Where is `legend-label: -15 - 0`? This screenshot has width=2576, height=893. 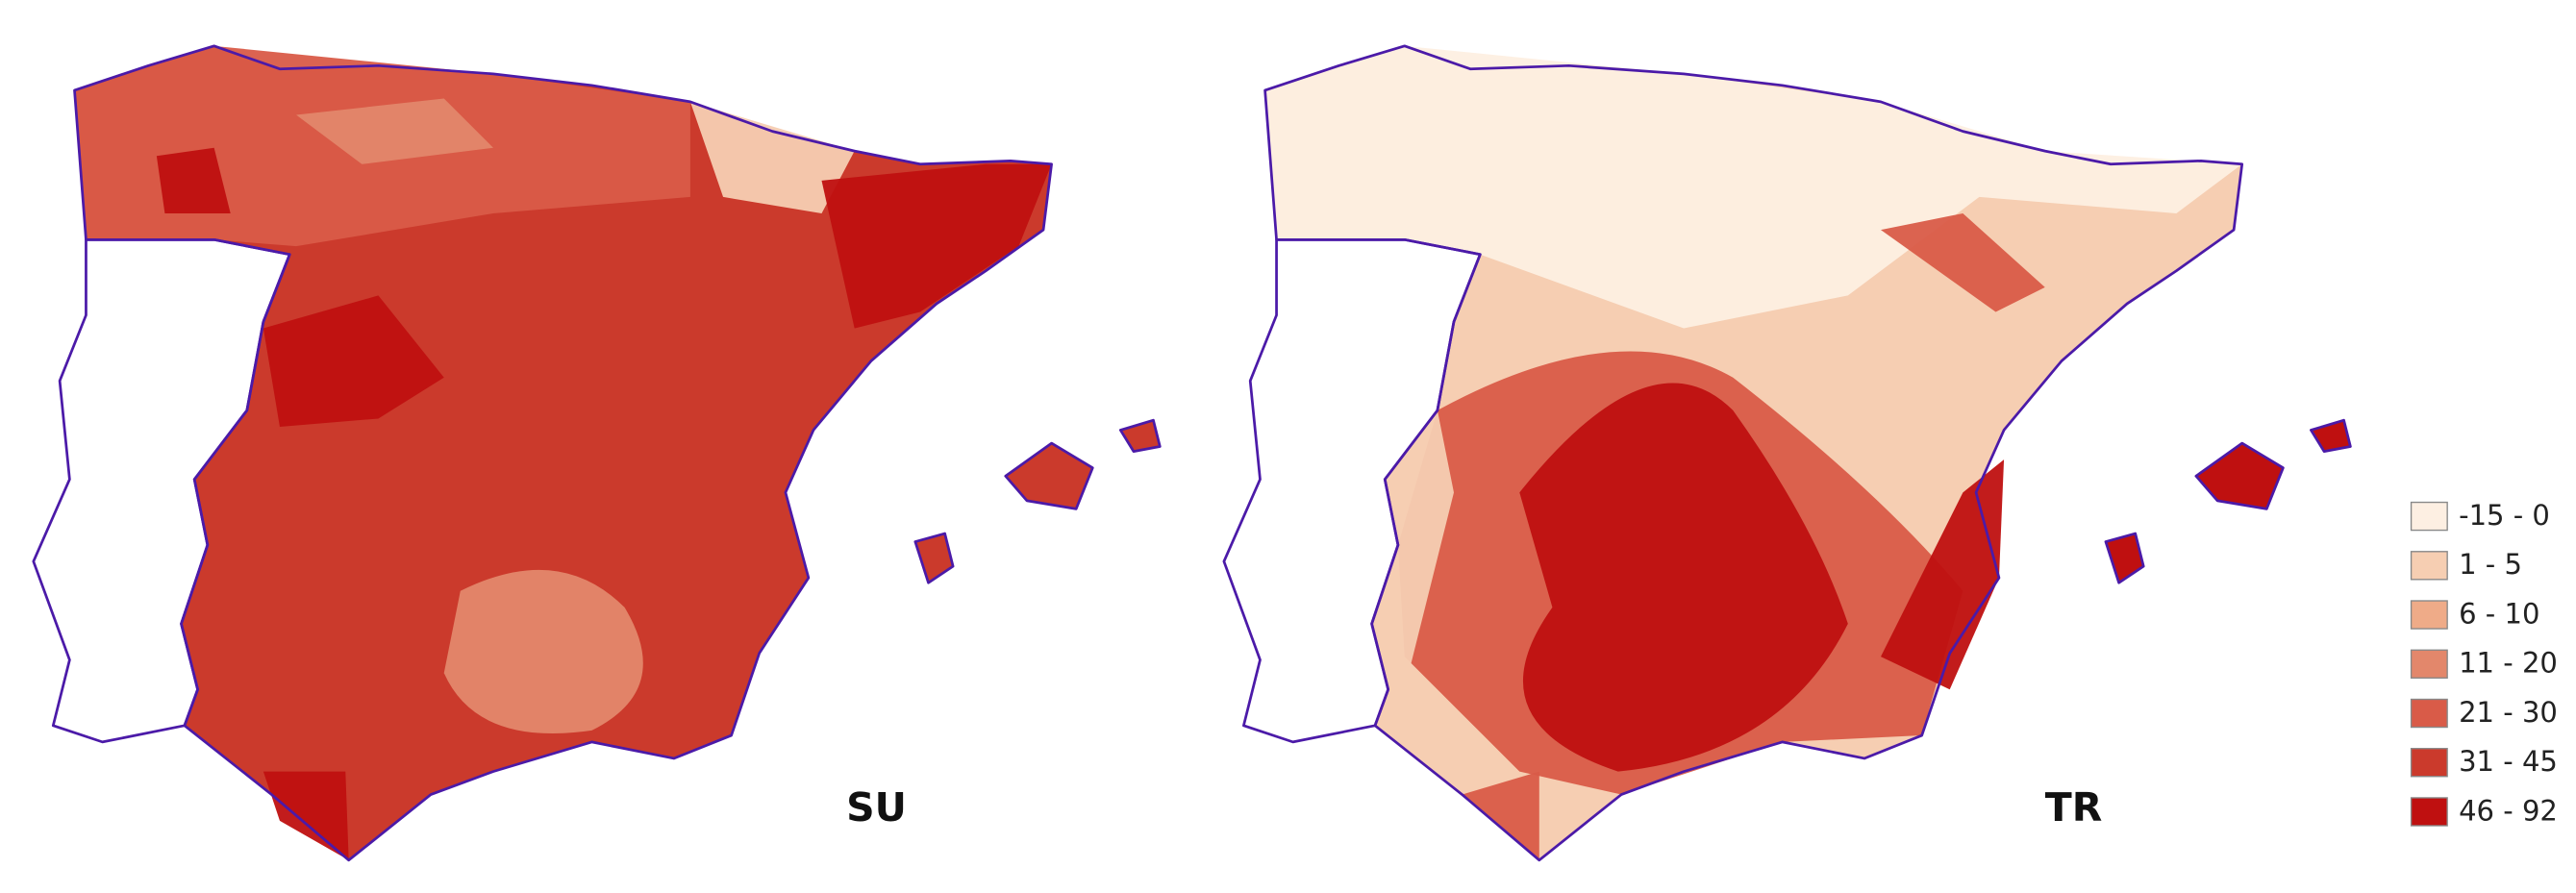
legend-label: -15 - 0 is located at coordinates (2504, 515).